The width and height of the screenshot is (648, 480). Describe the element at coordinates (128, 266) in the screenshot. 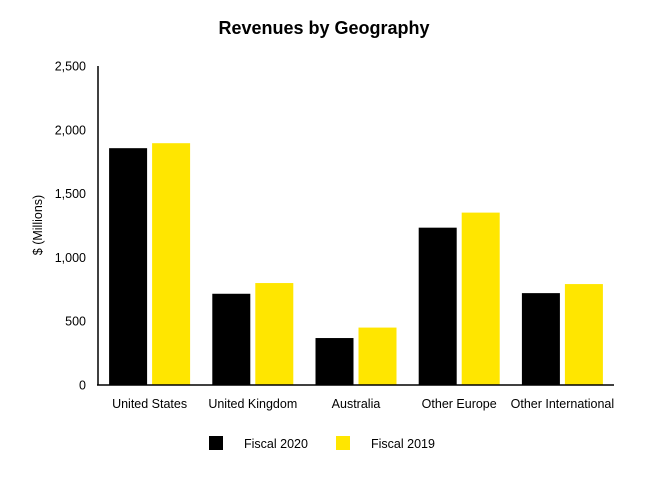

I see `bar-fiscal-2020-united-states` at that location.